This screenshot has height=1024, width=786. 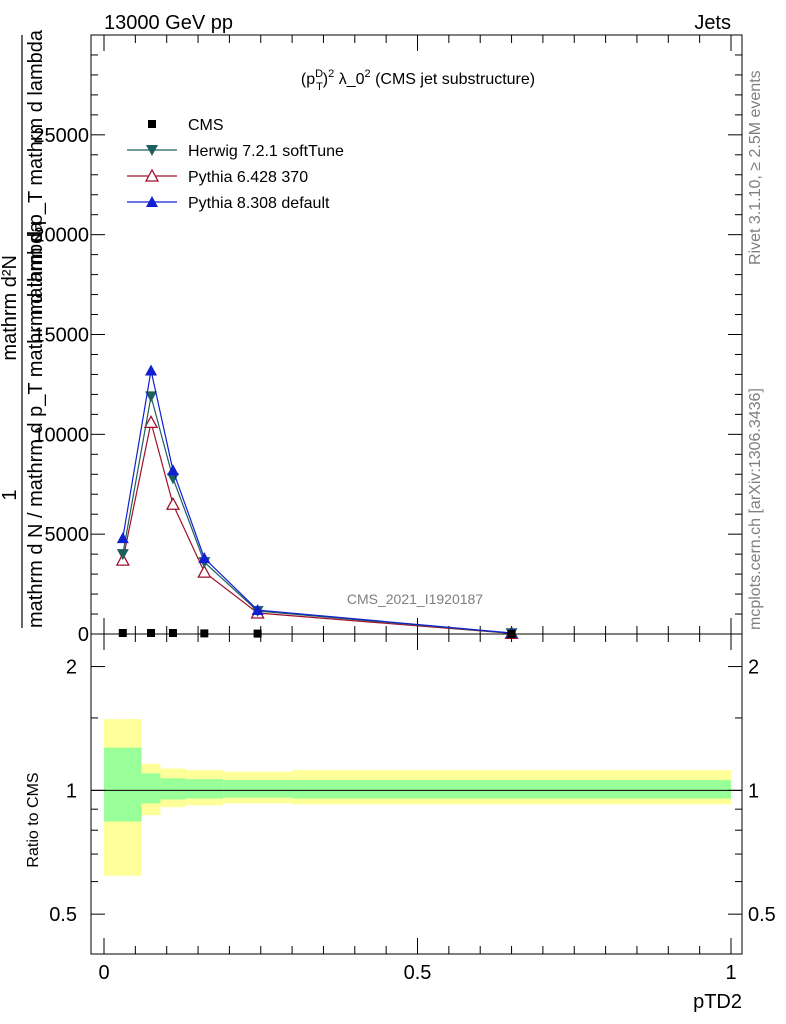 I want to click on legend-label: Pythia 8.308 default, so click(x=259, y=203).